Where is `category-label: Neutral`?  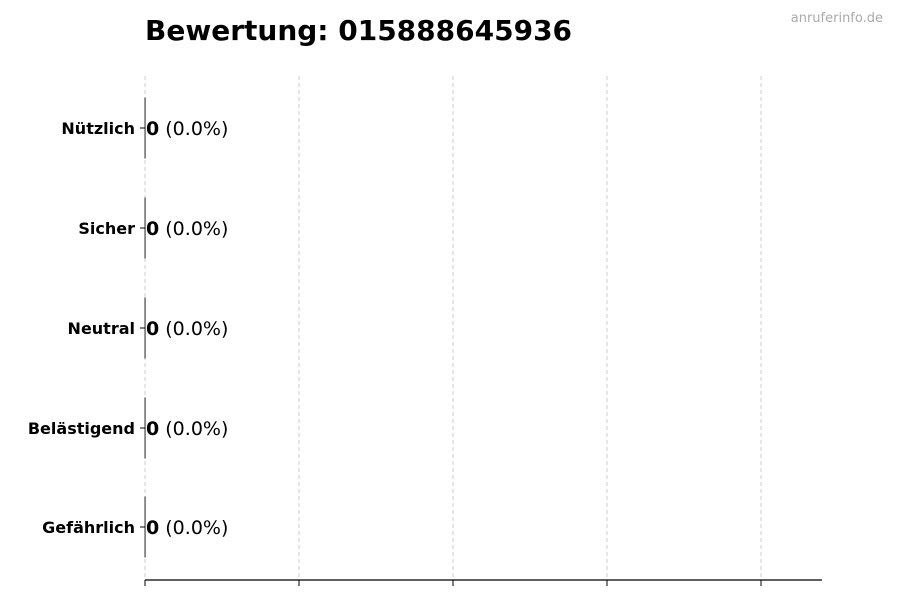
category-label: Neutral is located at coordinates (101, 328).